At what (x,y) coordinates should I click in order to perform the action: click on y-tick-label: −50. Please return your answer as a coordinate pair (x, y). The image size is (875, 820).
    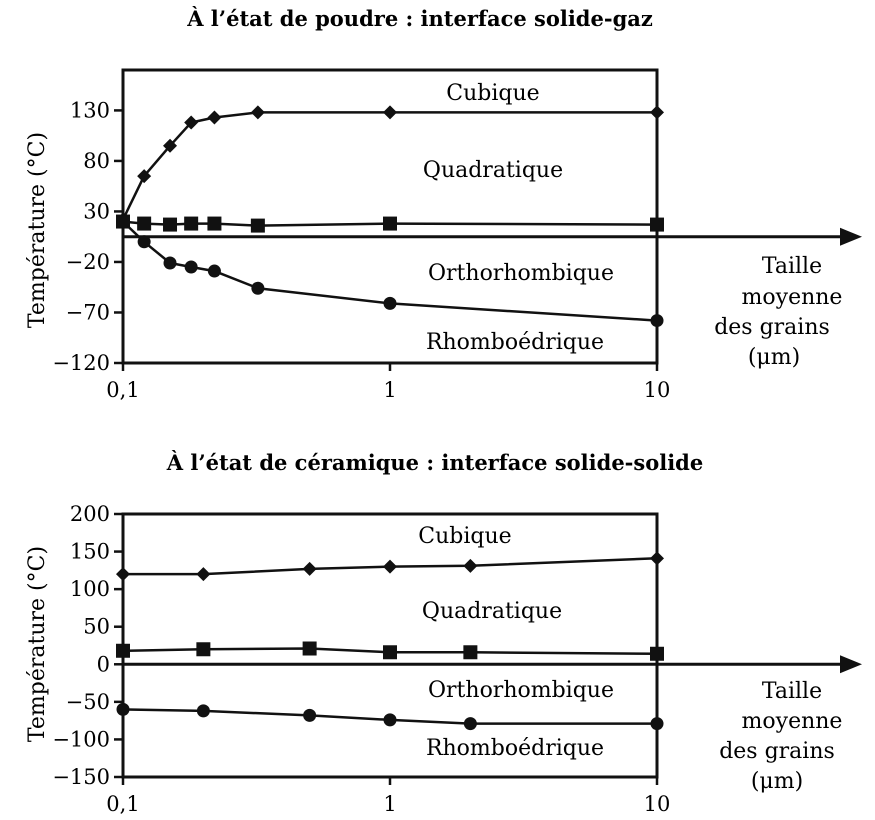
    Looking at the image, I should click on (88, 702).